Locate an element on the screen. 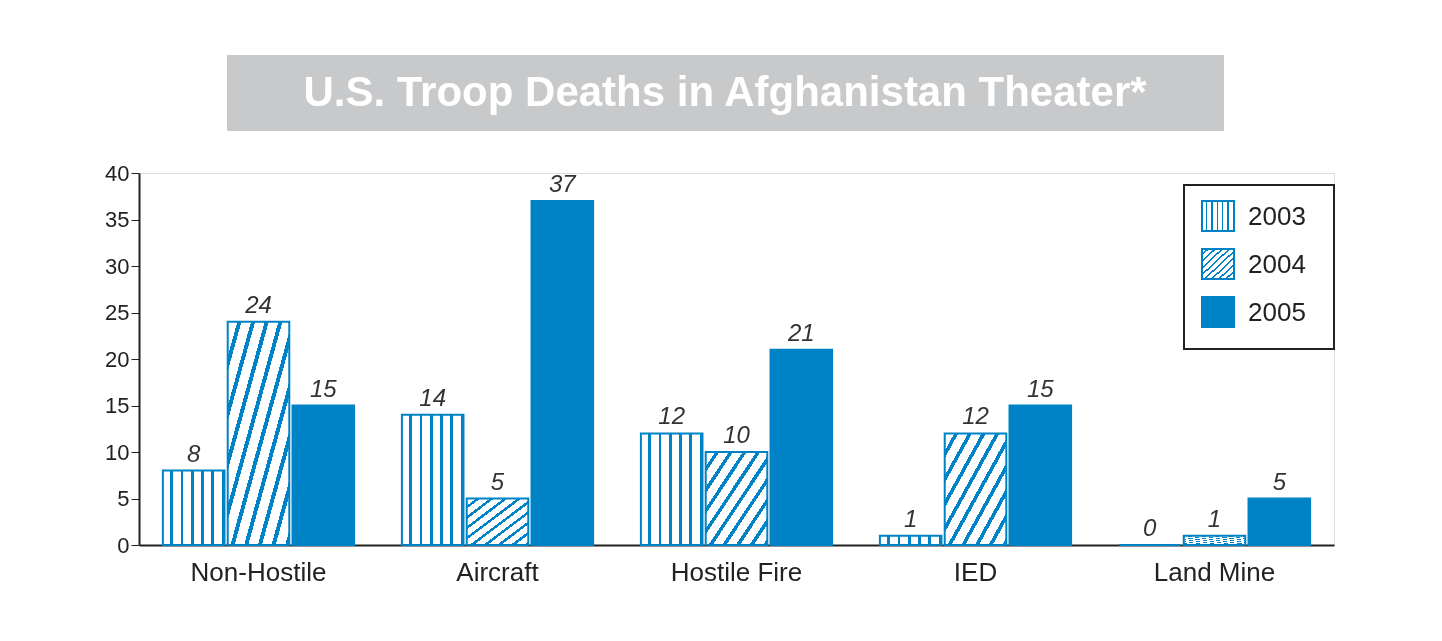 The image size is (1442, 641). y-tick-label: 40 is located at coordinates (117, 173).